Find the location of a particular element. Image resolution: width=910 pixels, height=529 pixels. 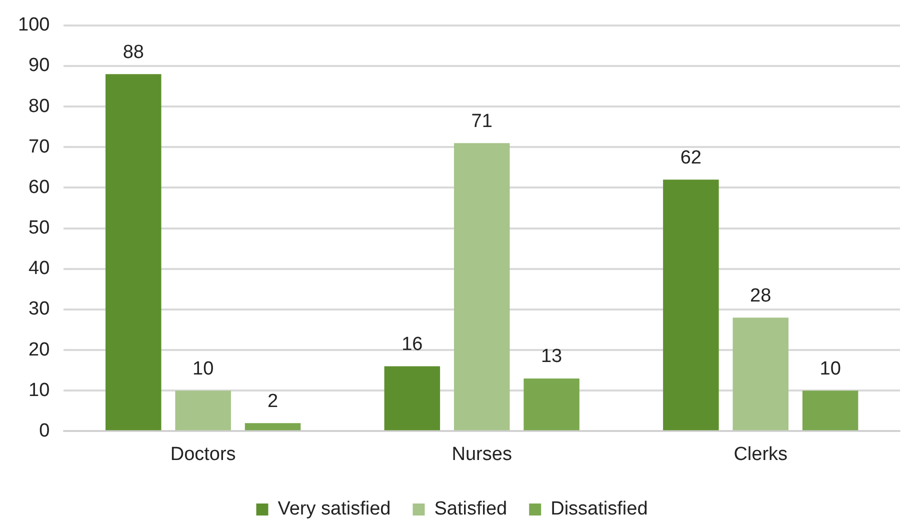

y-tick-label: 60 is located at coordinates (39, 187).